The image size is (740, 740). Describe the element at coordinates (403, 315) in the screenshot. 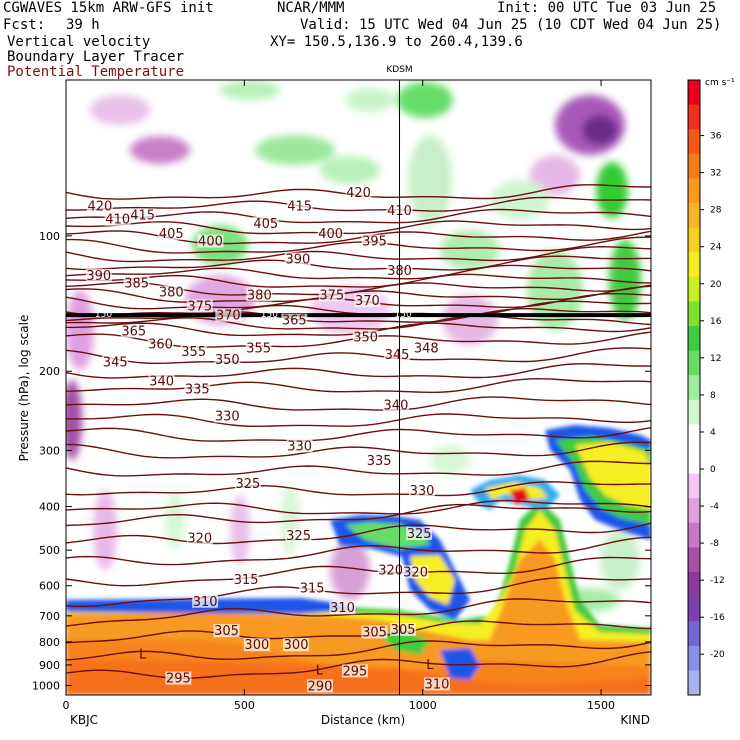

I see `tropopause-label: 150` at that location.